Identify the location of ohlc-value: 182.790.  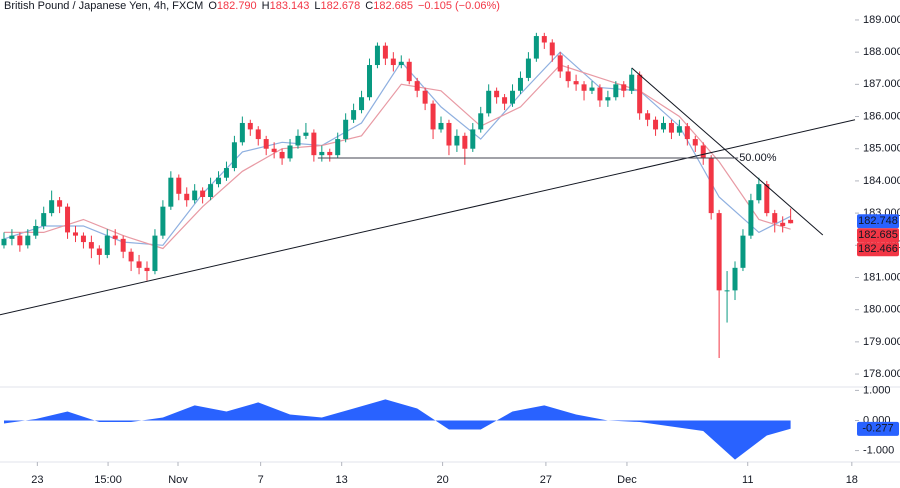
(237, 6).